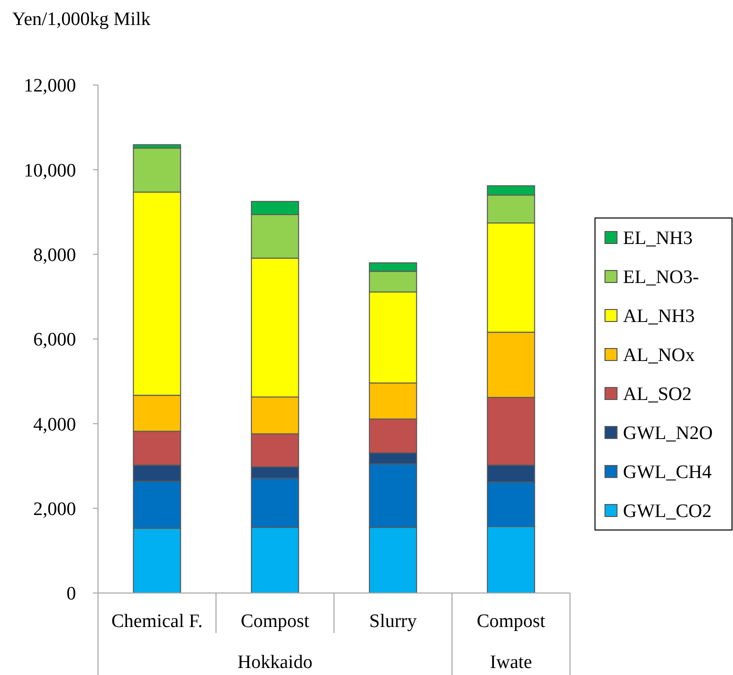 This screenshot has height=675, width=733. I want to click on y-tick-label: 0, so click(71, 594).